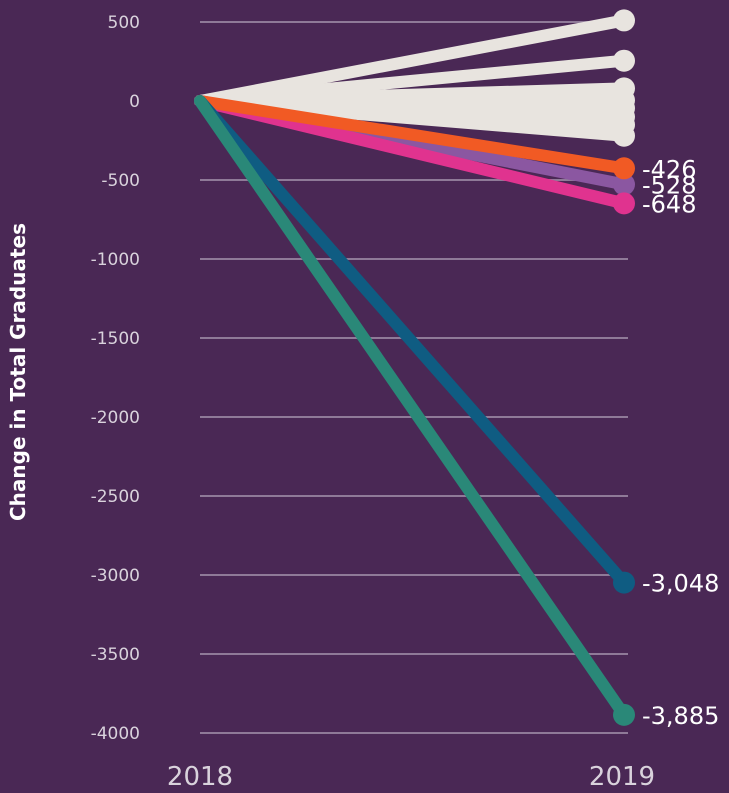 This screenshot has width=729, height=793. Describe the element at coordinates (115, 655) in the screenshot. I see `y-tick-label: -3500` at that location.